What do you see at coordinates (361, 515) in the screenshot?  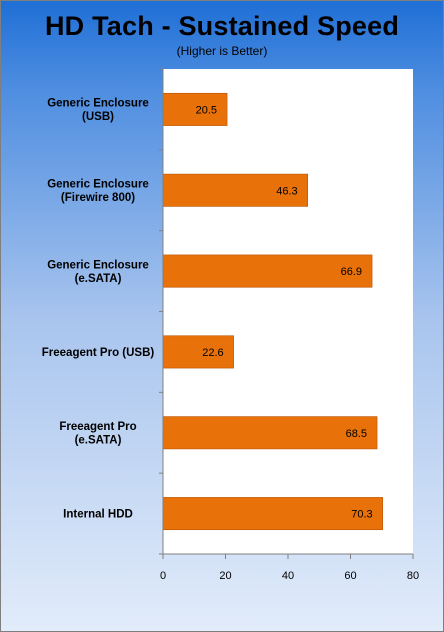 I see `bar-value-label: 70.3` at bounding box center [361, 515].